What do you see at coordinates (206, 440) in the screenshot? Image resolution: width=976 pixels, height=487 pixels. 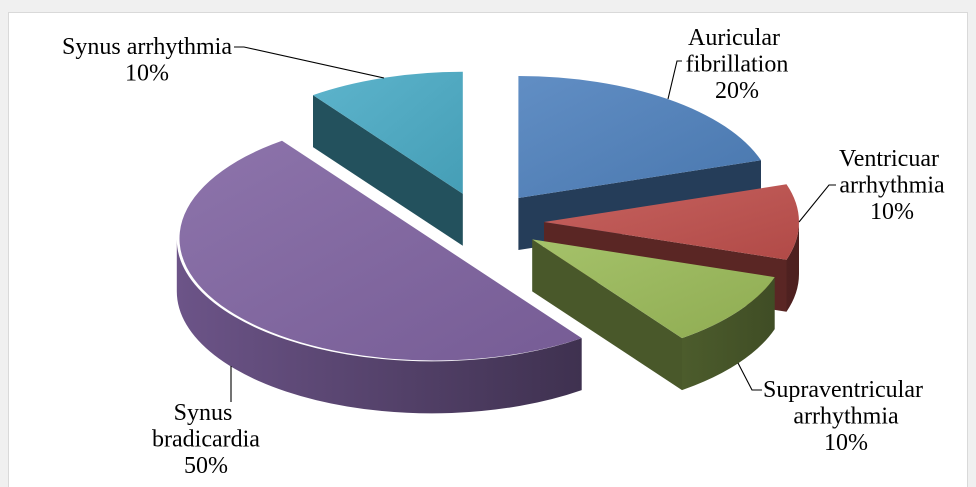 I see `slice-label-line: bradicardia` at bounding box center [206, 440].